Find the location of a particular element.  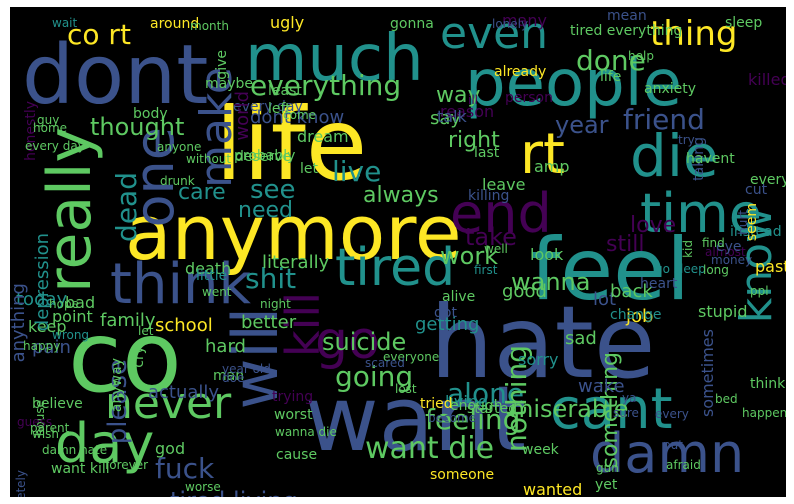

cloud-word: tired everything is located at coordinates (626, 31).